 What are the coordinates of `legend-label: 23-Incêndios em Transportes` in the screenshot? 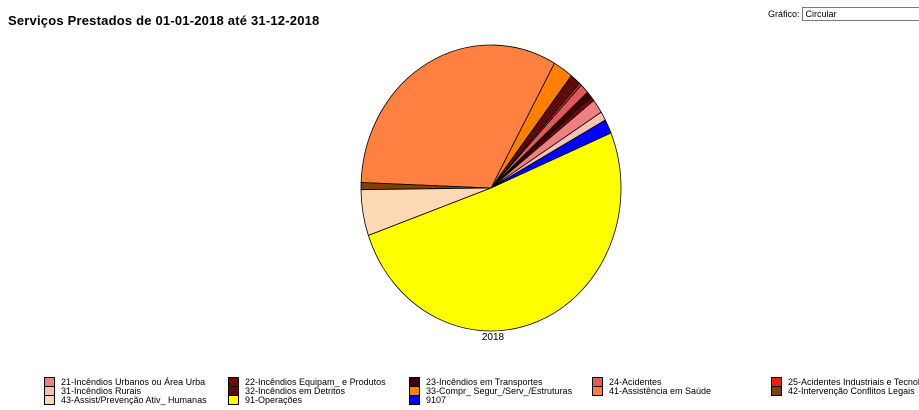 It's located at (484, 381).